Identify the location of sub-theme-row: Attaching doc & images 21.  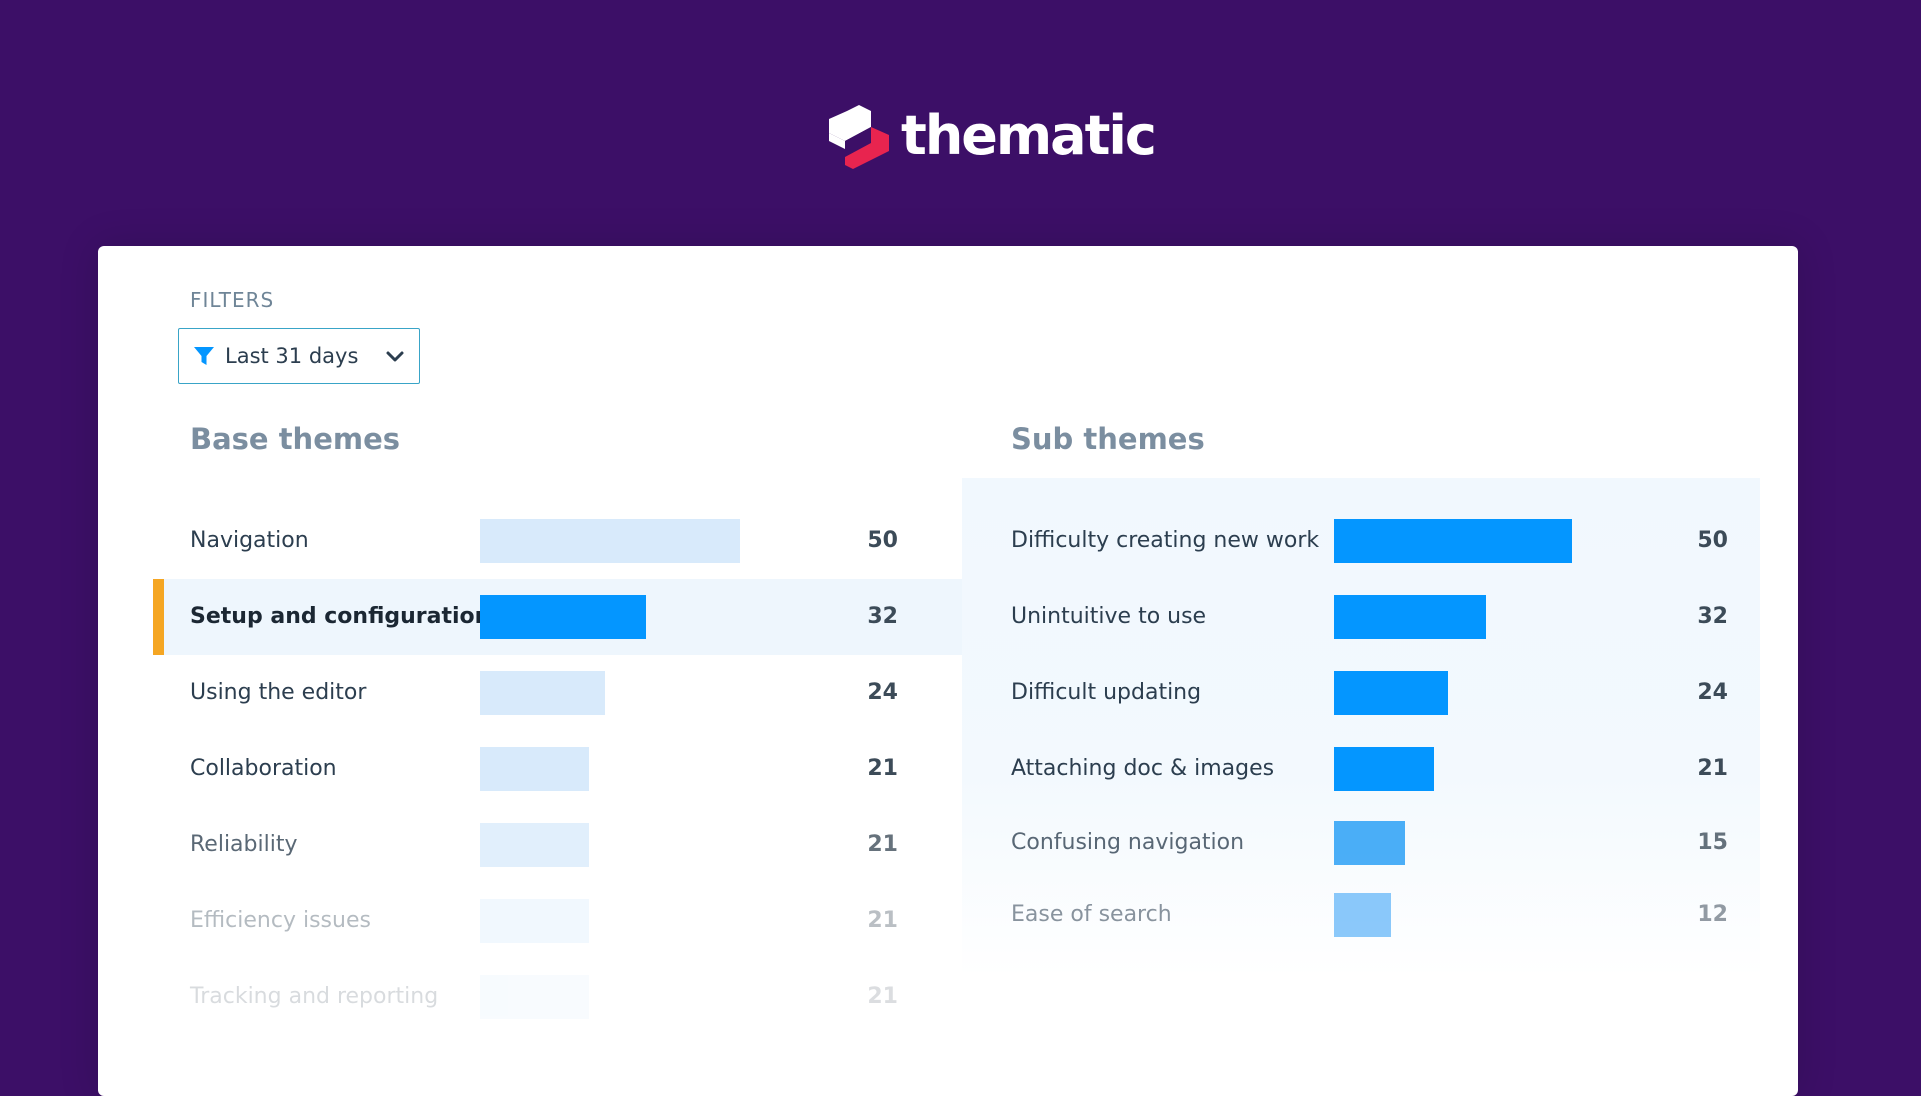
(1361, 769).